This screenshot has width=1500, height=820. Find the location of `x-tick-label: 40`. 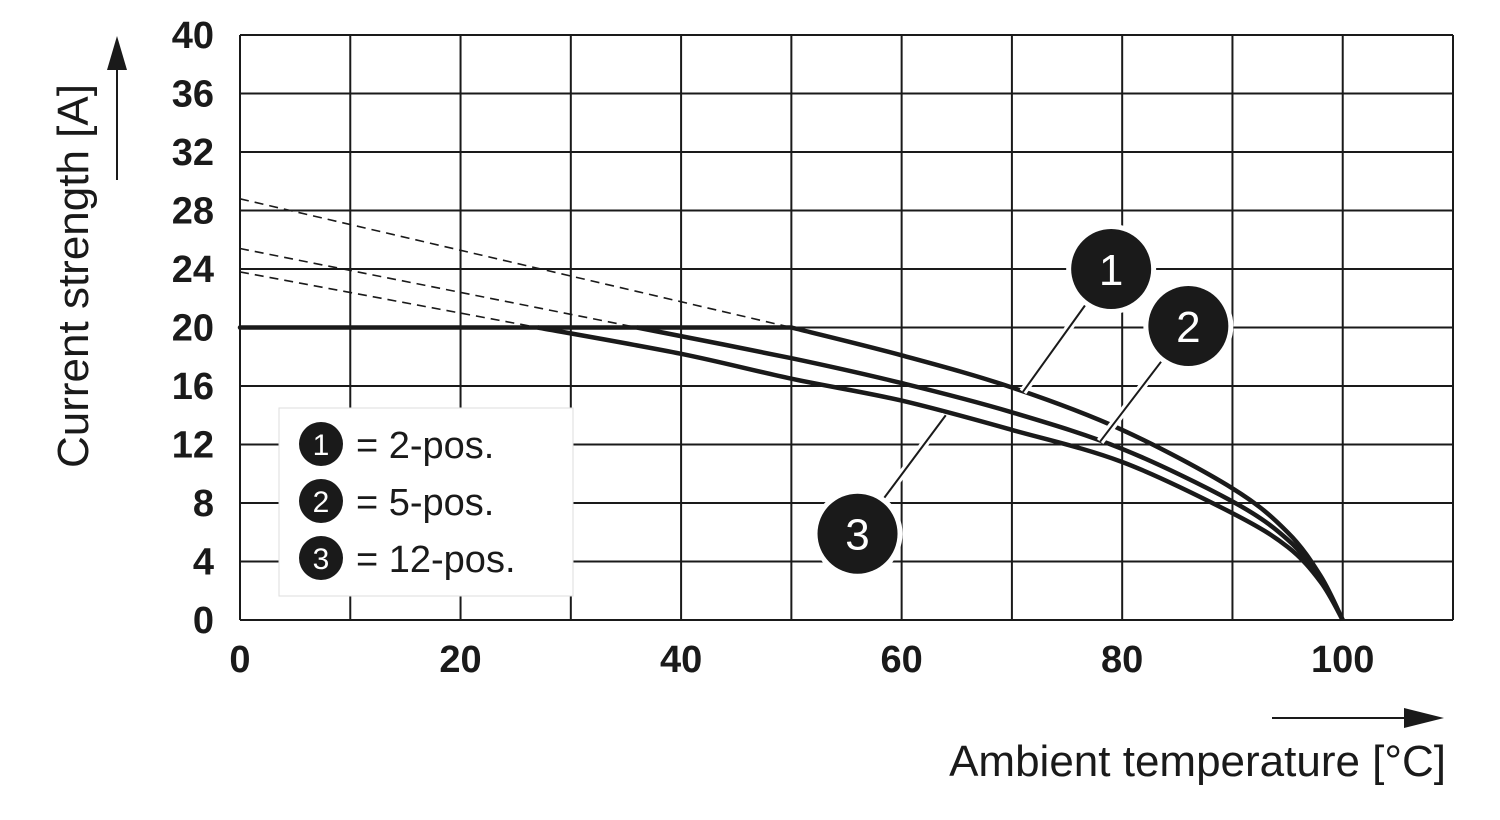

x-tick-label: 40 is located at coordinates (681, 660).